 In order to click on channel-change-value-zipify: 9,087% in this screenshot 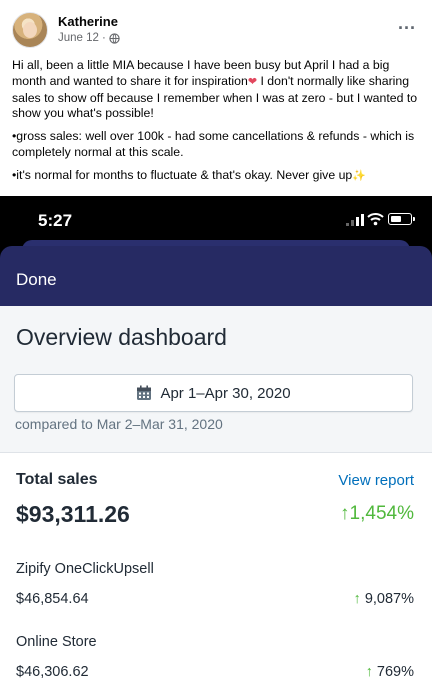, I will do `click(389, 599)`.